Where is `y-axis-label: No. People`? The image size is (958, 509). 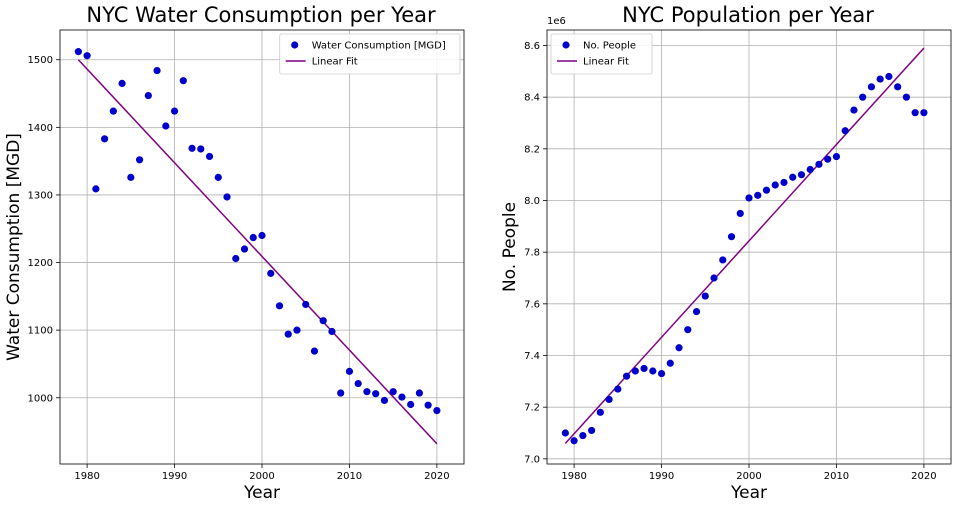 y-axis-label: No. People is located at coordinates (510, 247).